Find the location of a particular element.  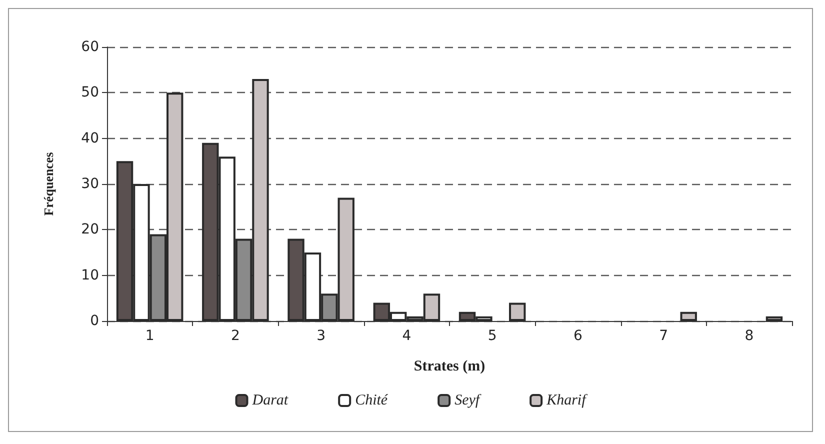

y-tick-label: 10 is located at coordinates (90, 275).